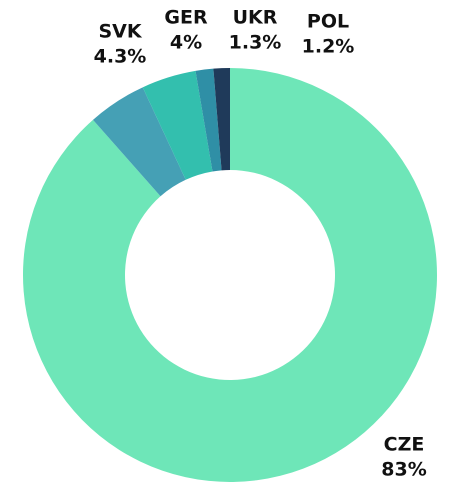 This screenshot has width=461, height=482. Describe the element at coordinates (403, 470) in the screenshot. I see `slice-value-label: 83%` at that location.